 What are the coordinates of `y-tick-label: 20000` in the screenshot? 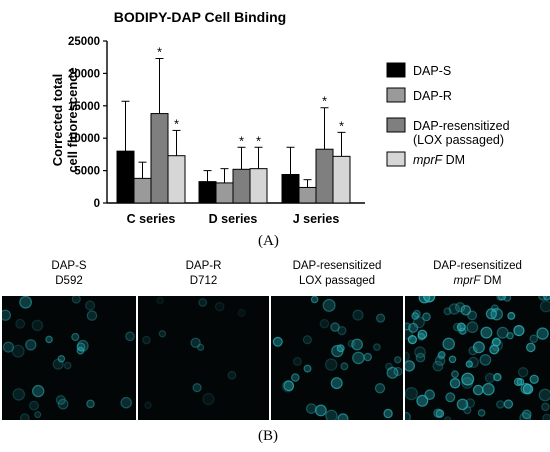 It's located at (84, 74).